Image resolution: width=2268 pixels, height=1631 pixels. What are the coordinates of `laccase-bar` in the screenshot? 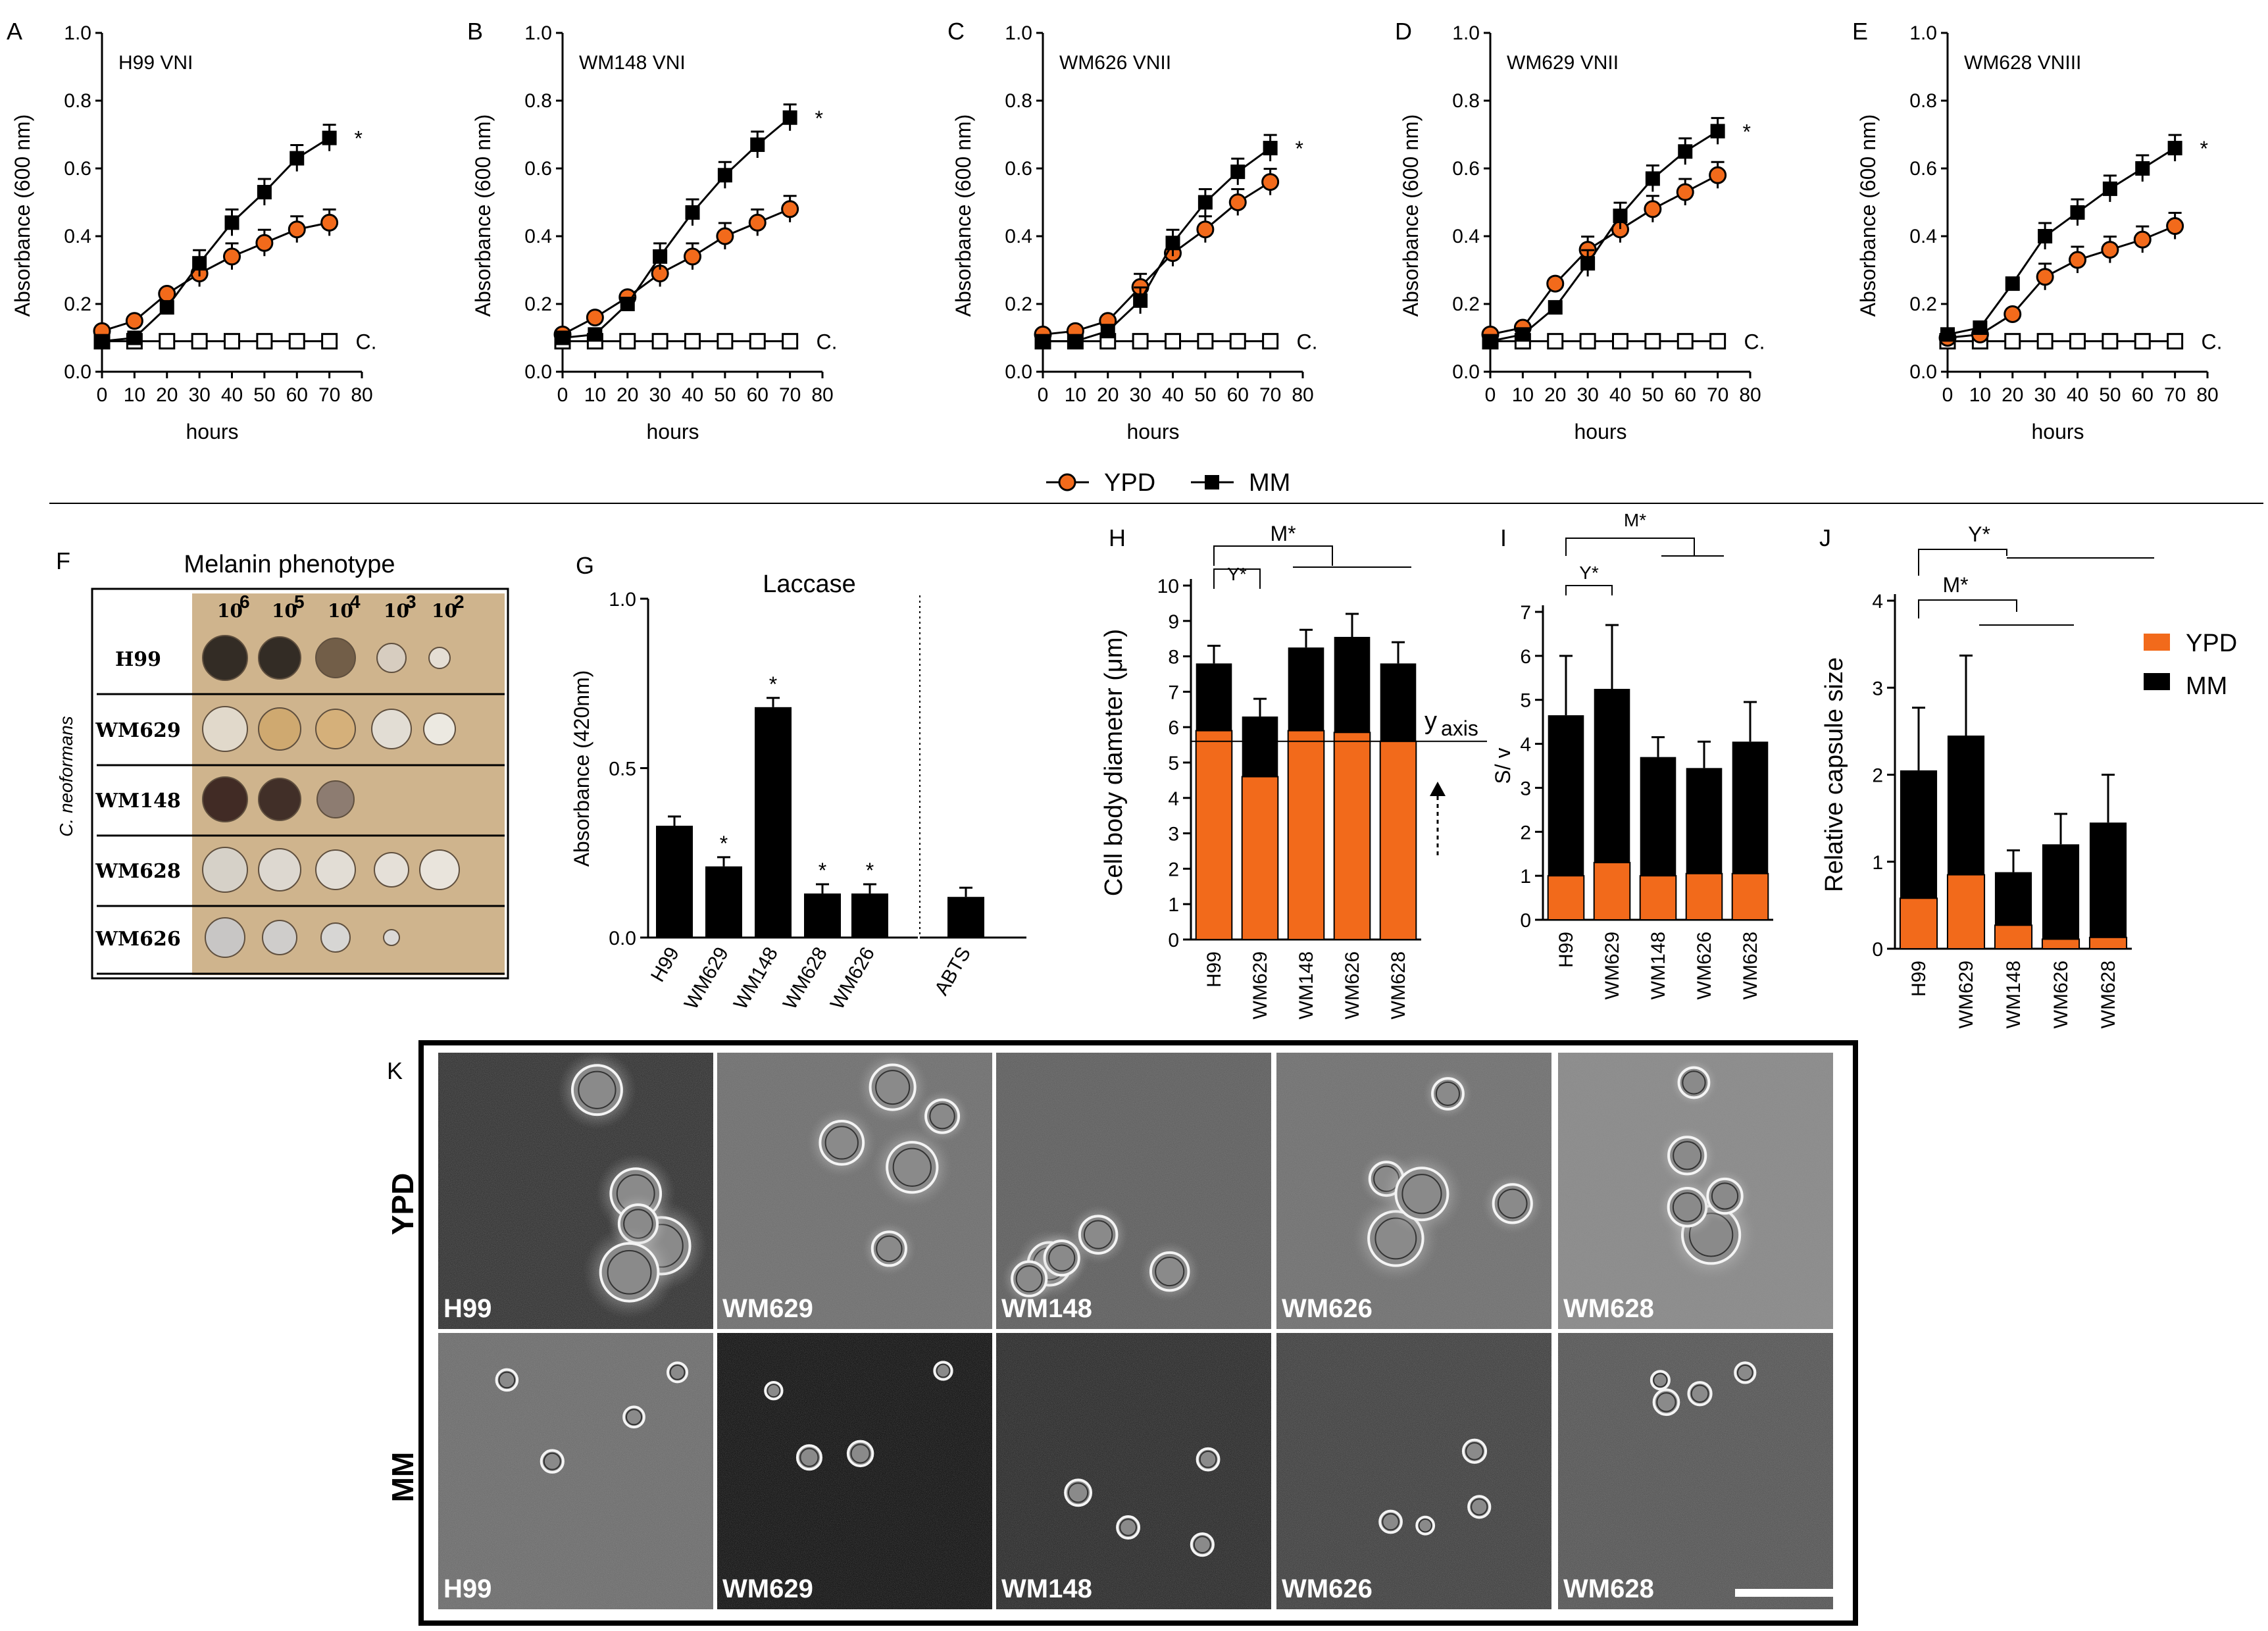 It's located at (965, 917).